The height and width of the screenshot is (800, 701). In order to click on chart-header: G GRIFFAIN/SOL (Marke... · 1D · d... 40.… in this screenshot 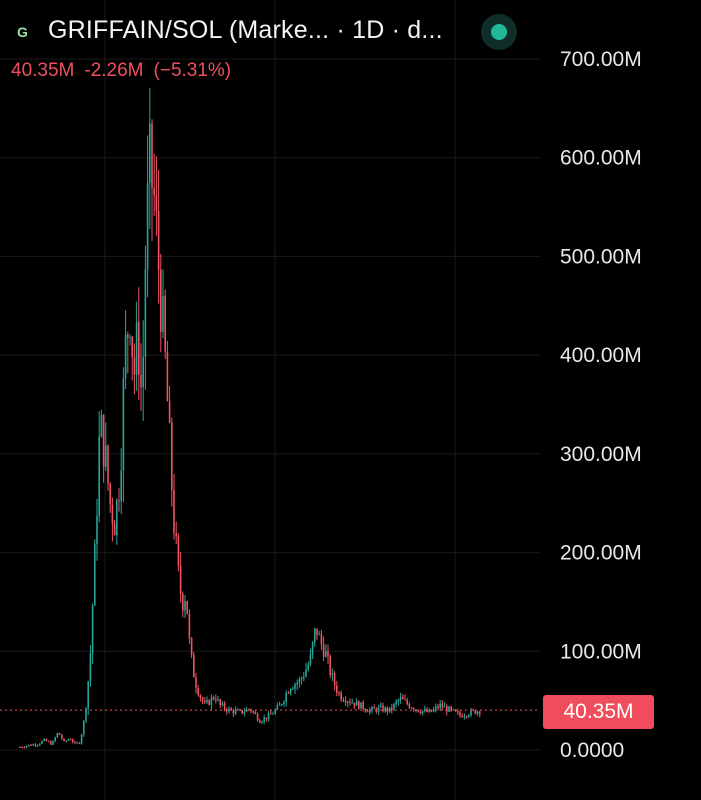, I will do `click(270, 45)`.